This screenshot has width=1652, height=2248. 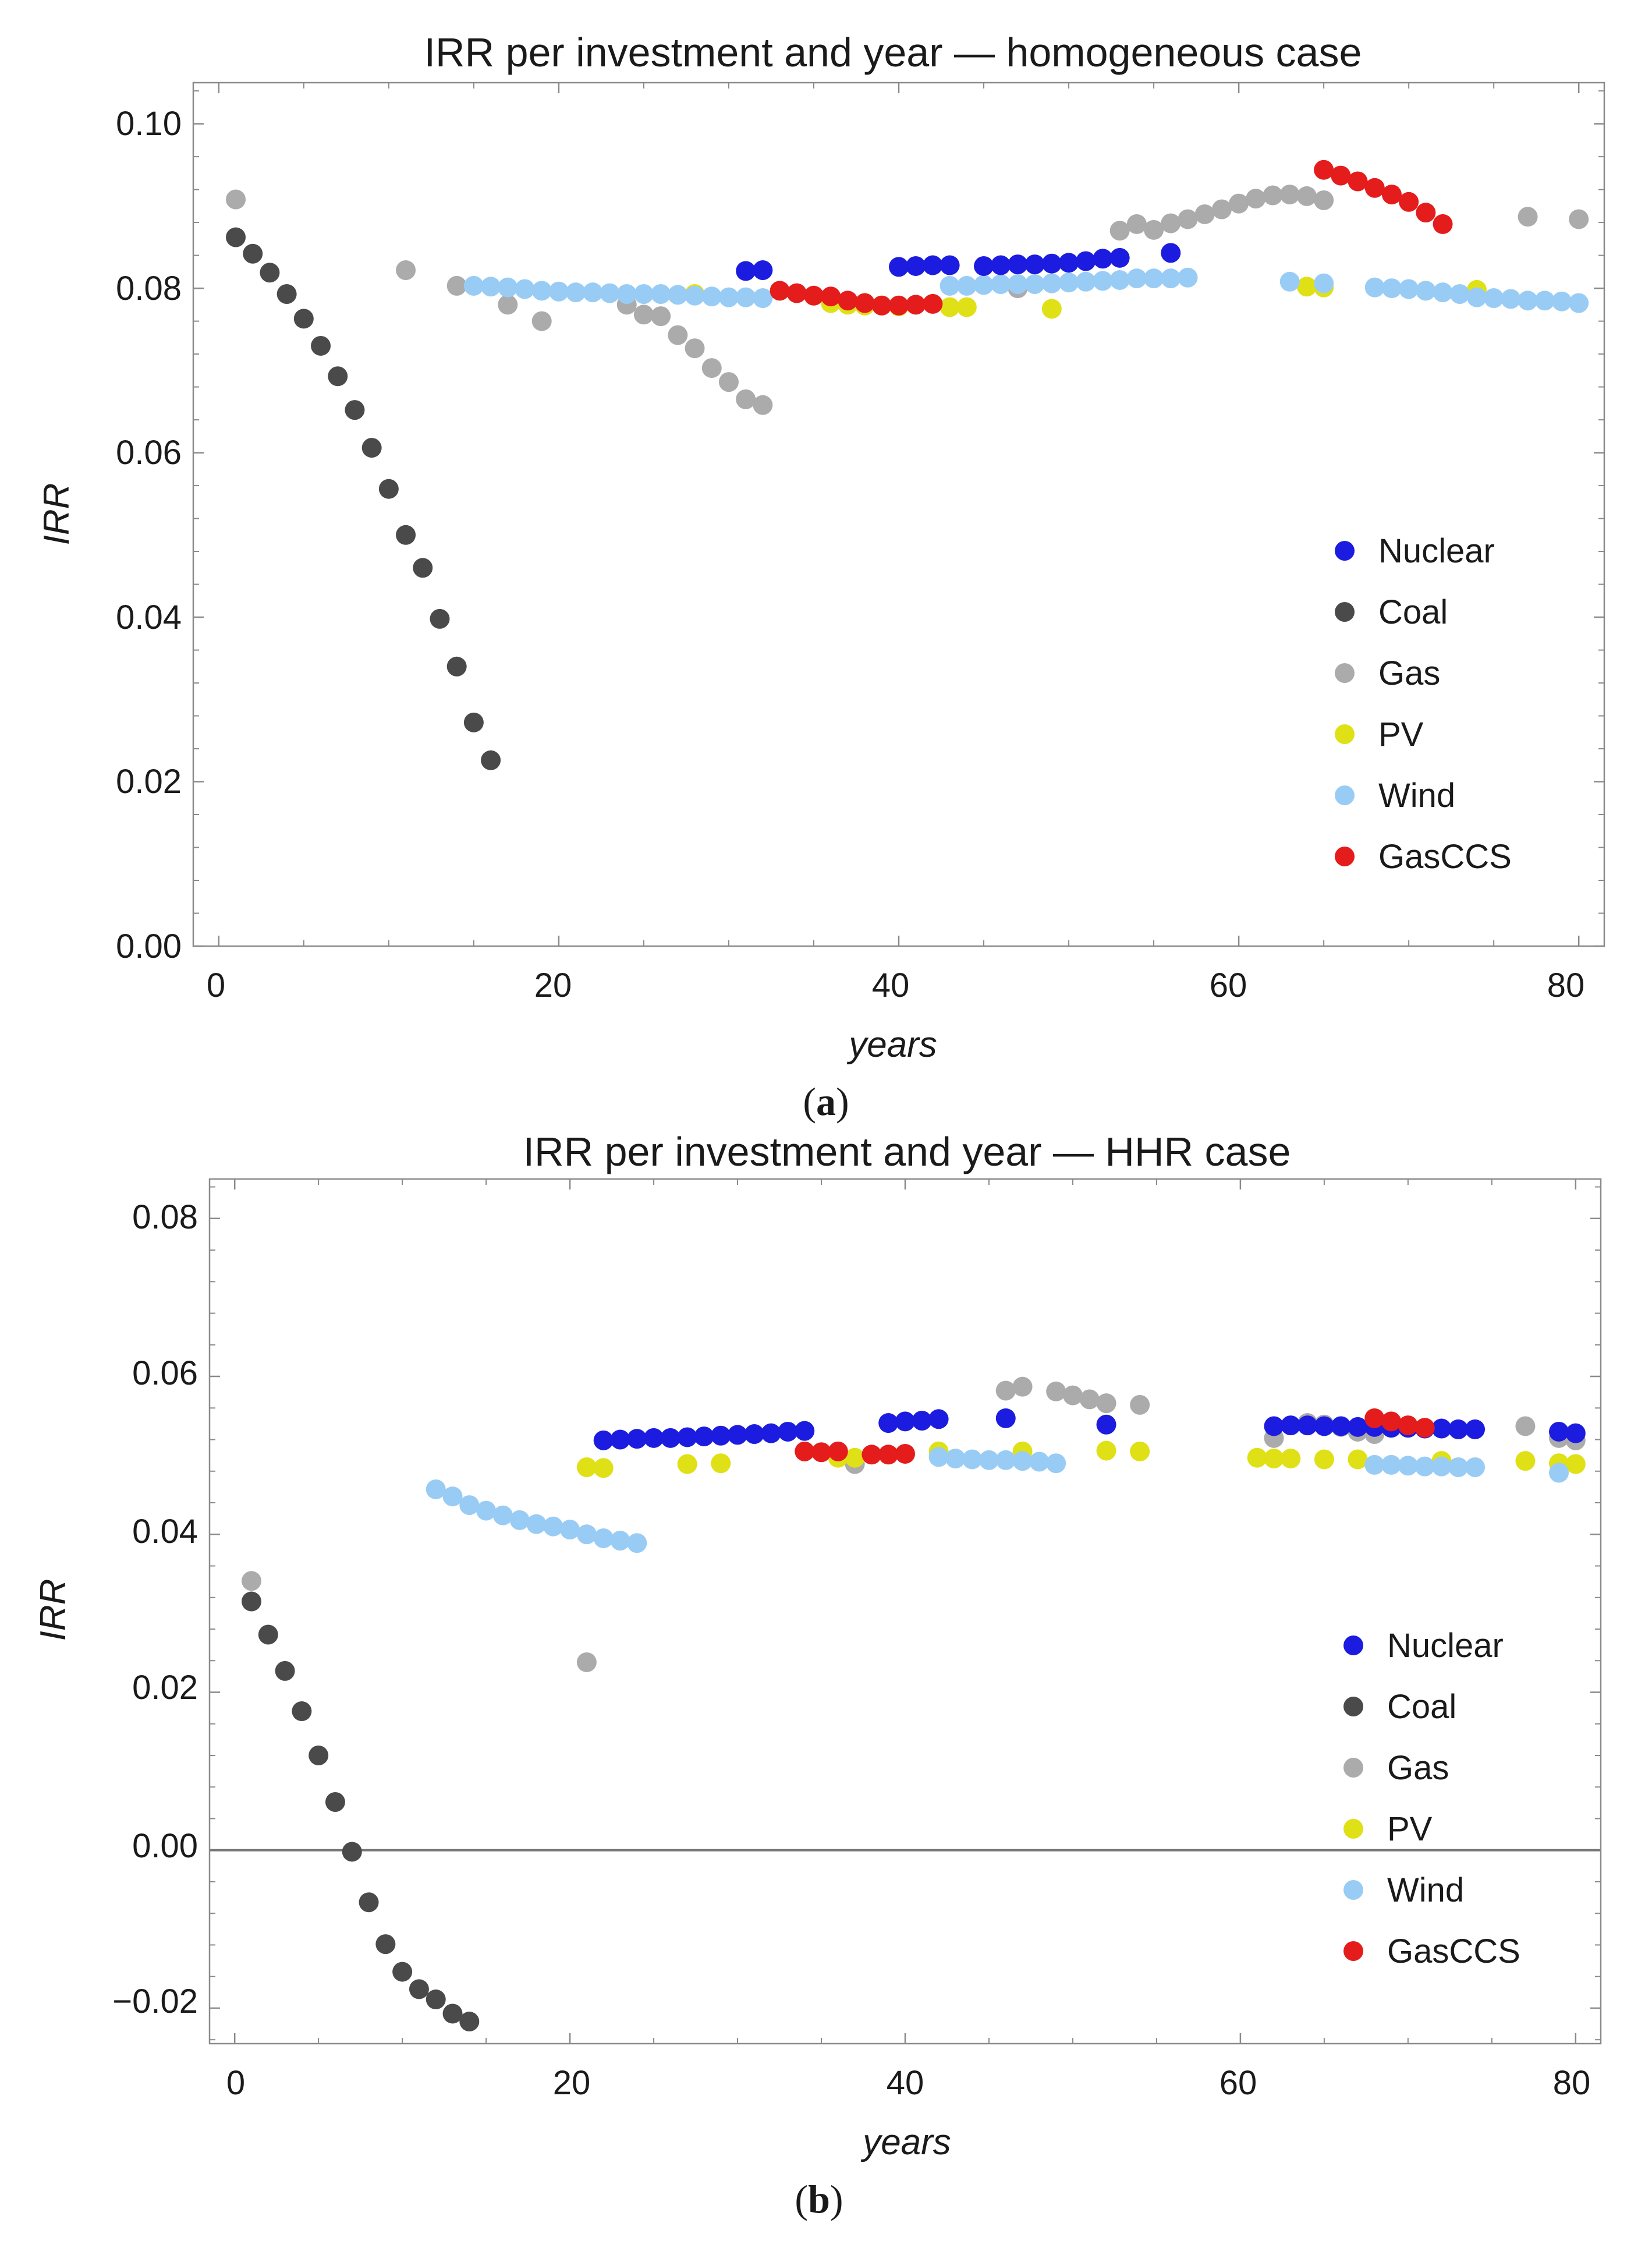 I want to click on x-tick-label: 60, so click(x=1228, y=985).